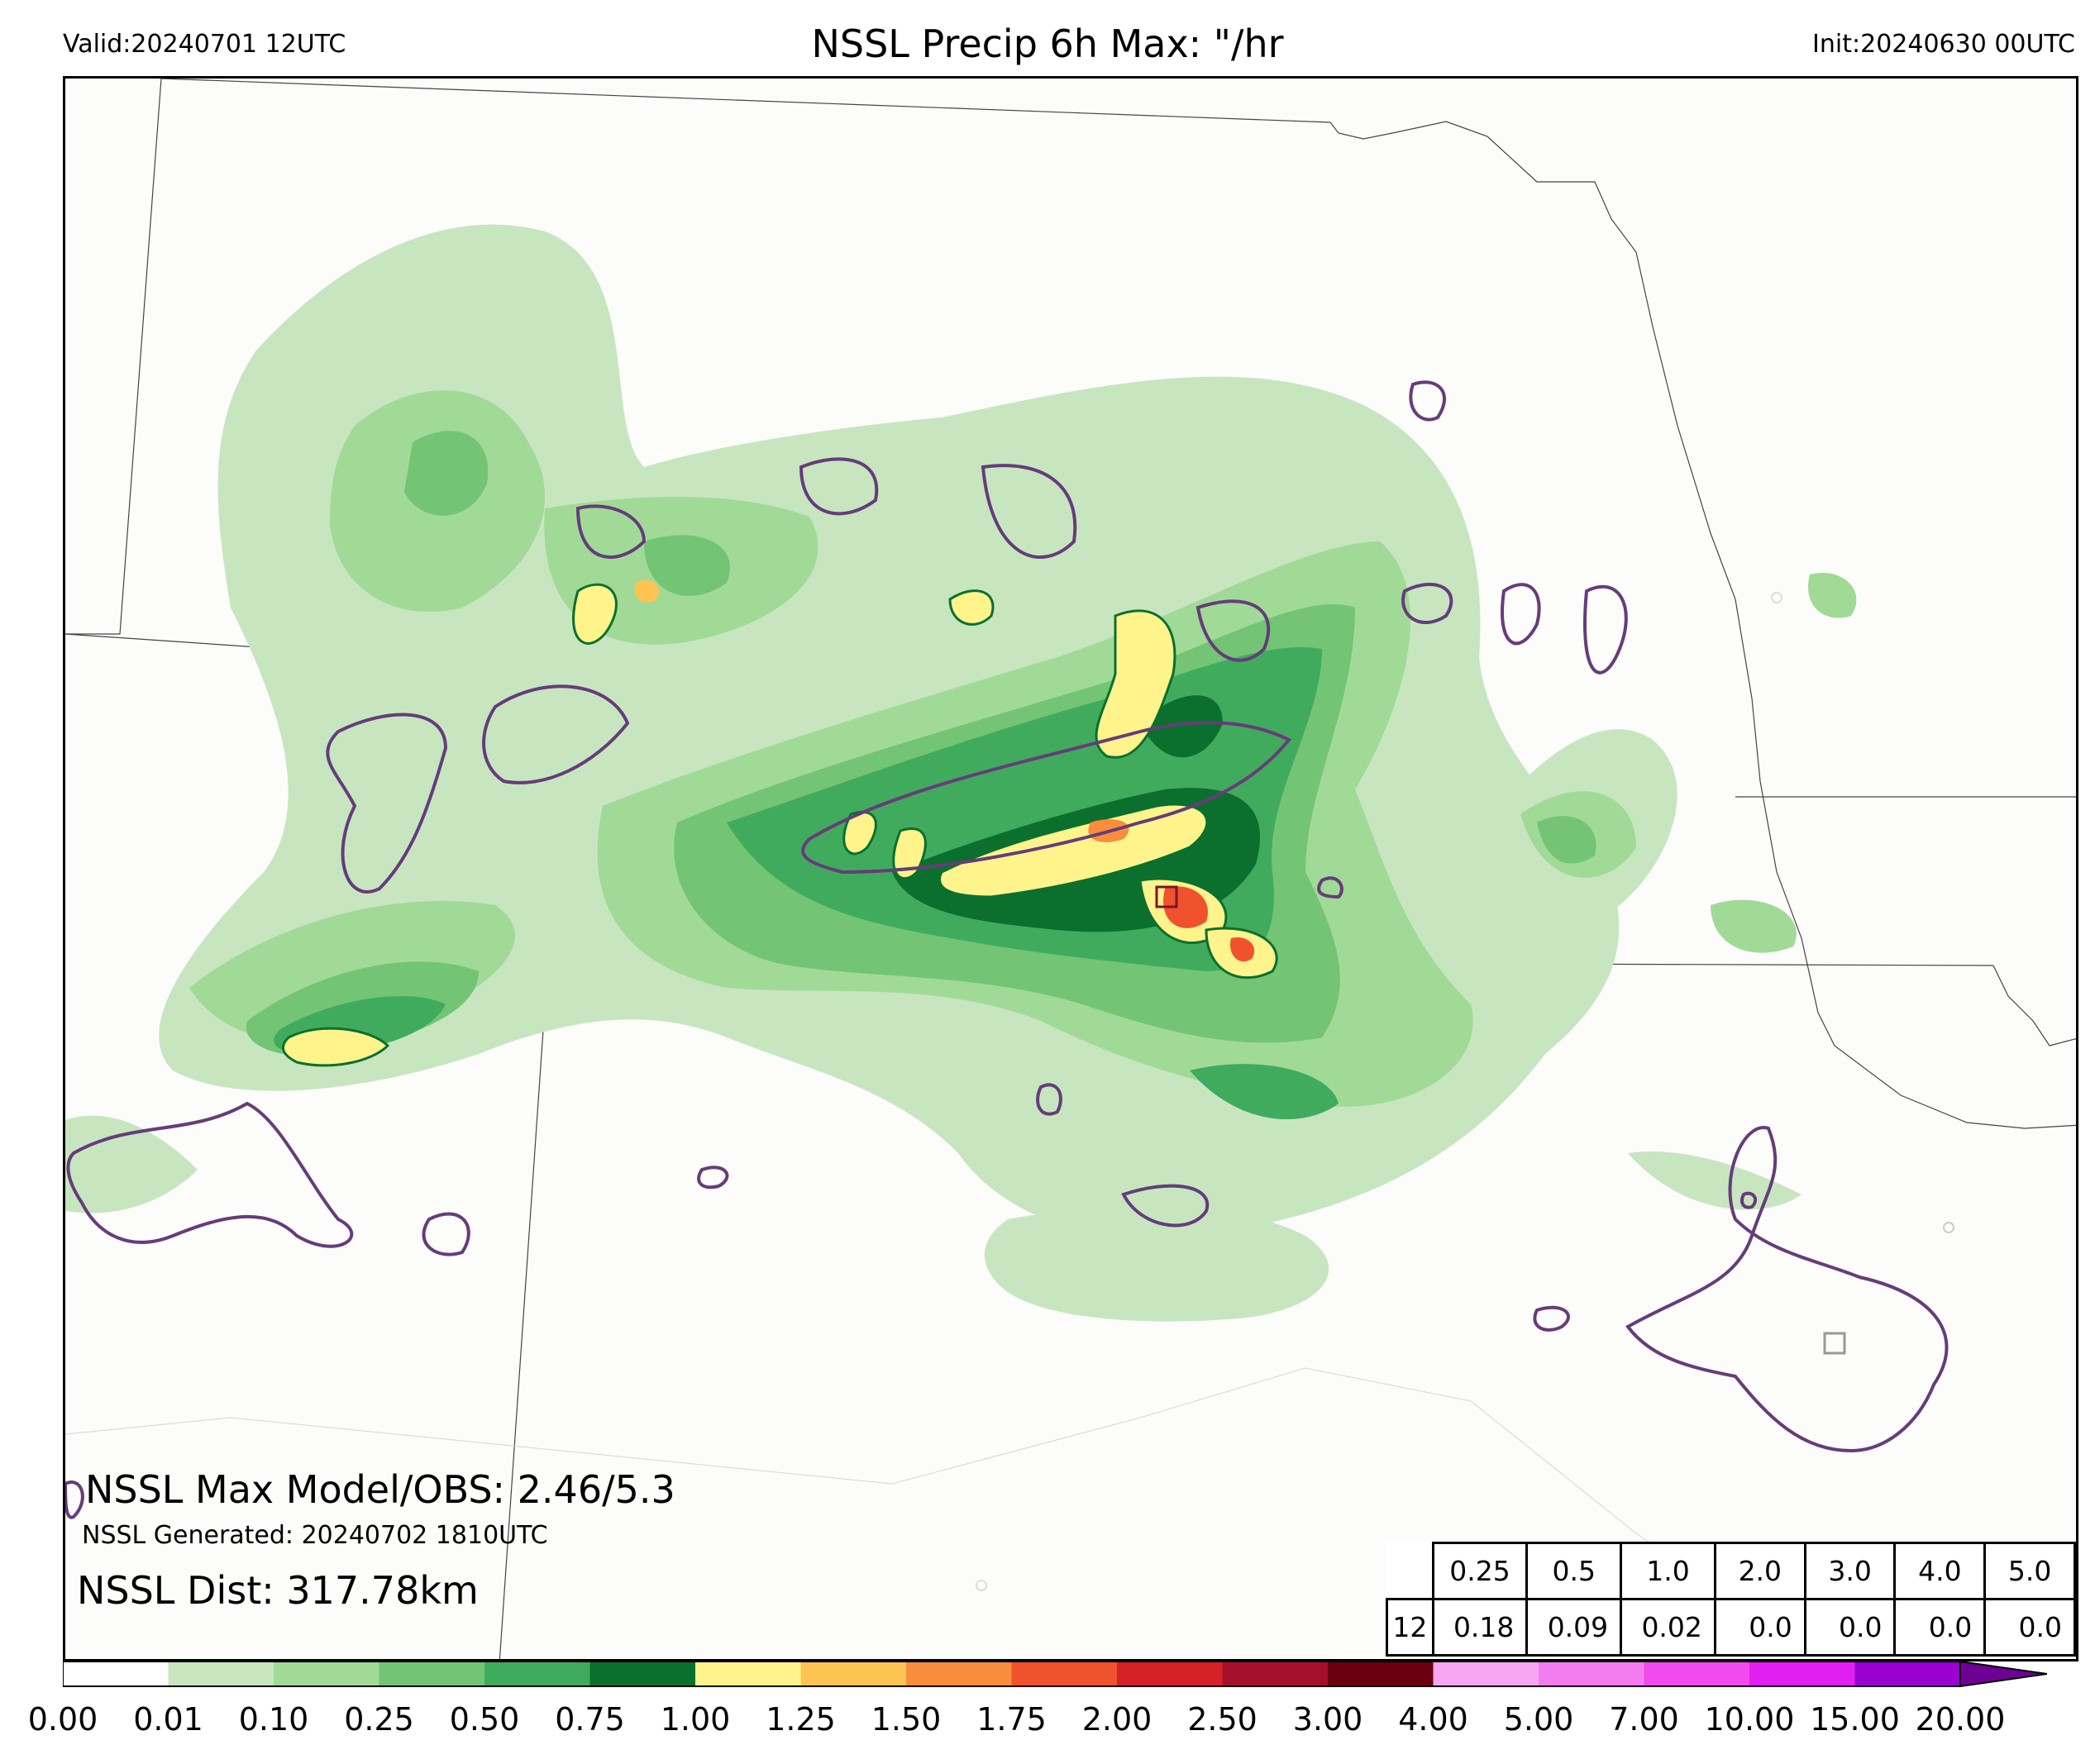  What do you see at coordinates (1787, 1290) in the screenshot?
I see `obs-contour-se` at bounding box center [1787, 1290].